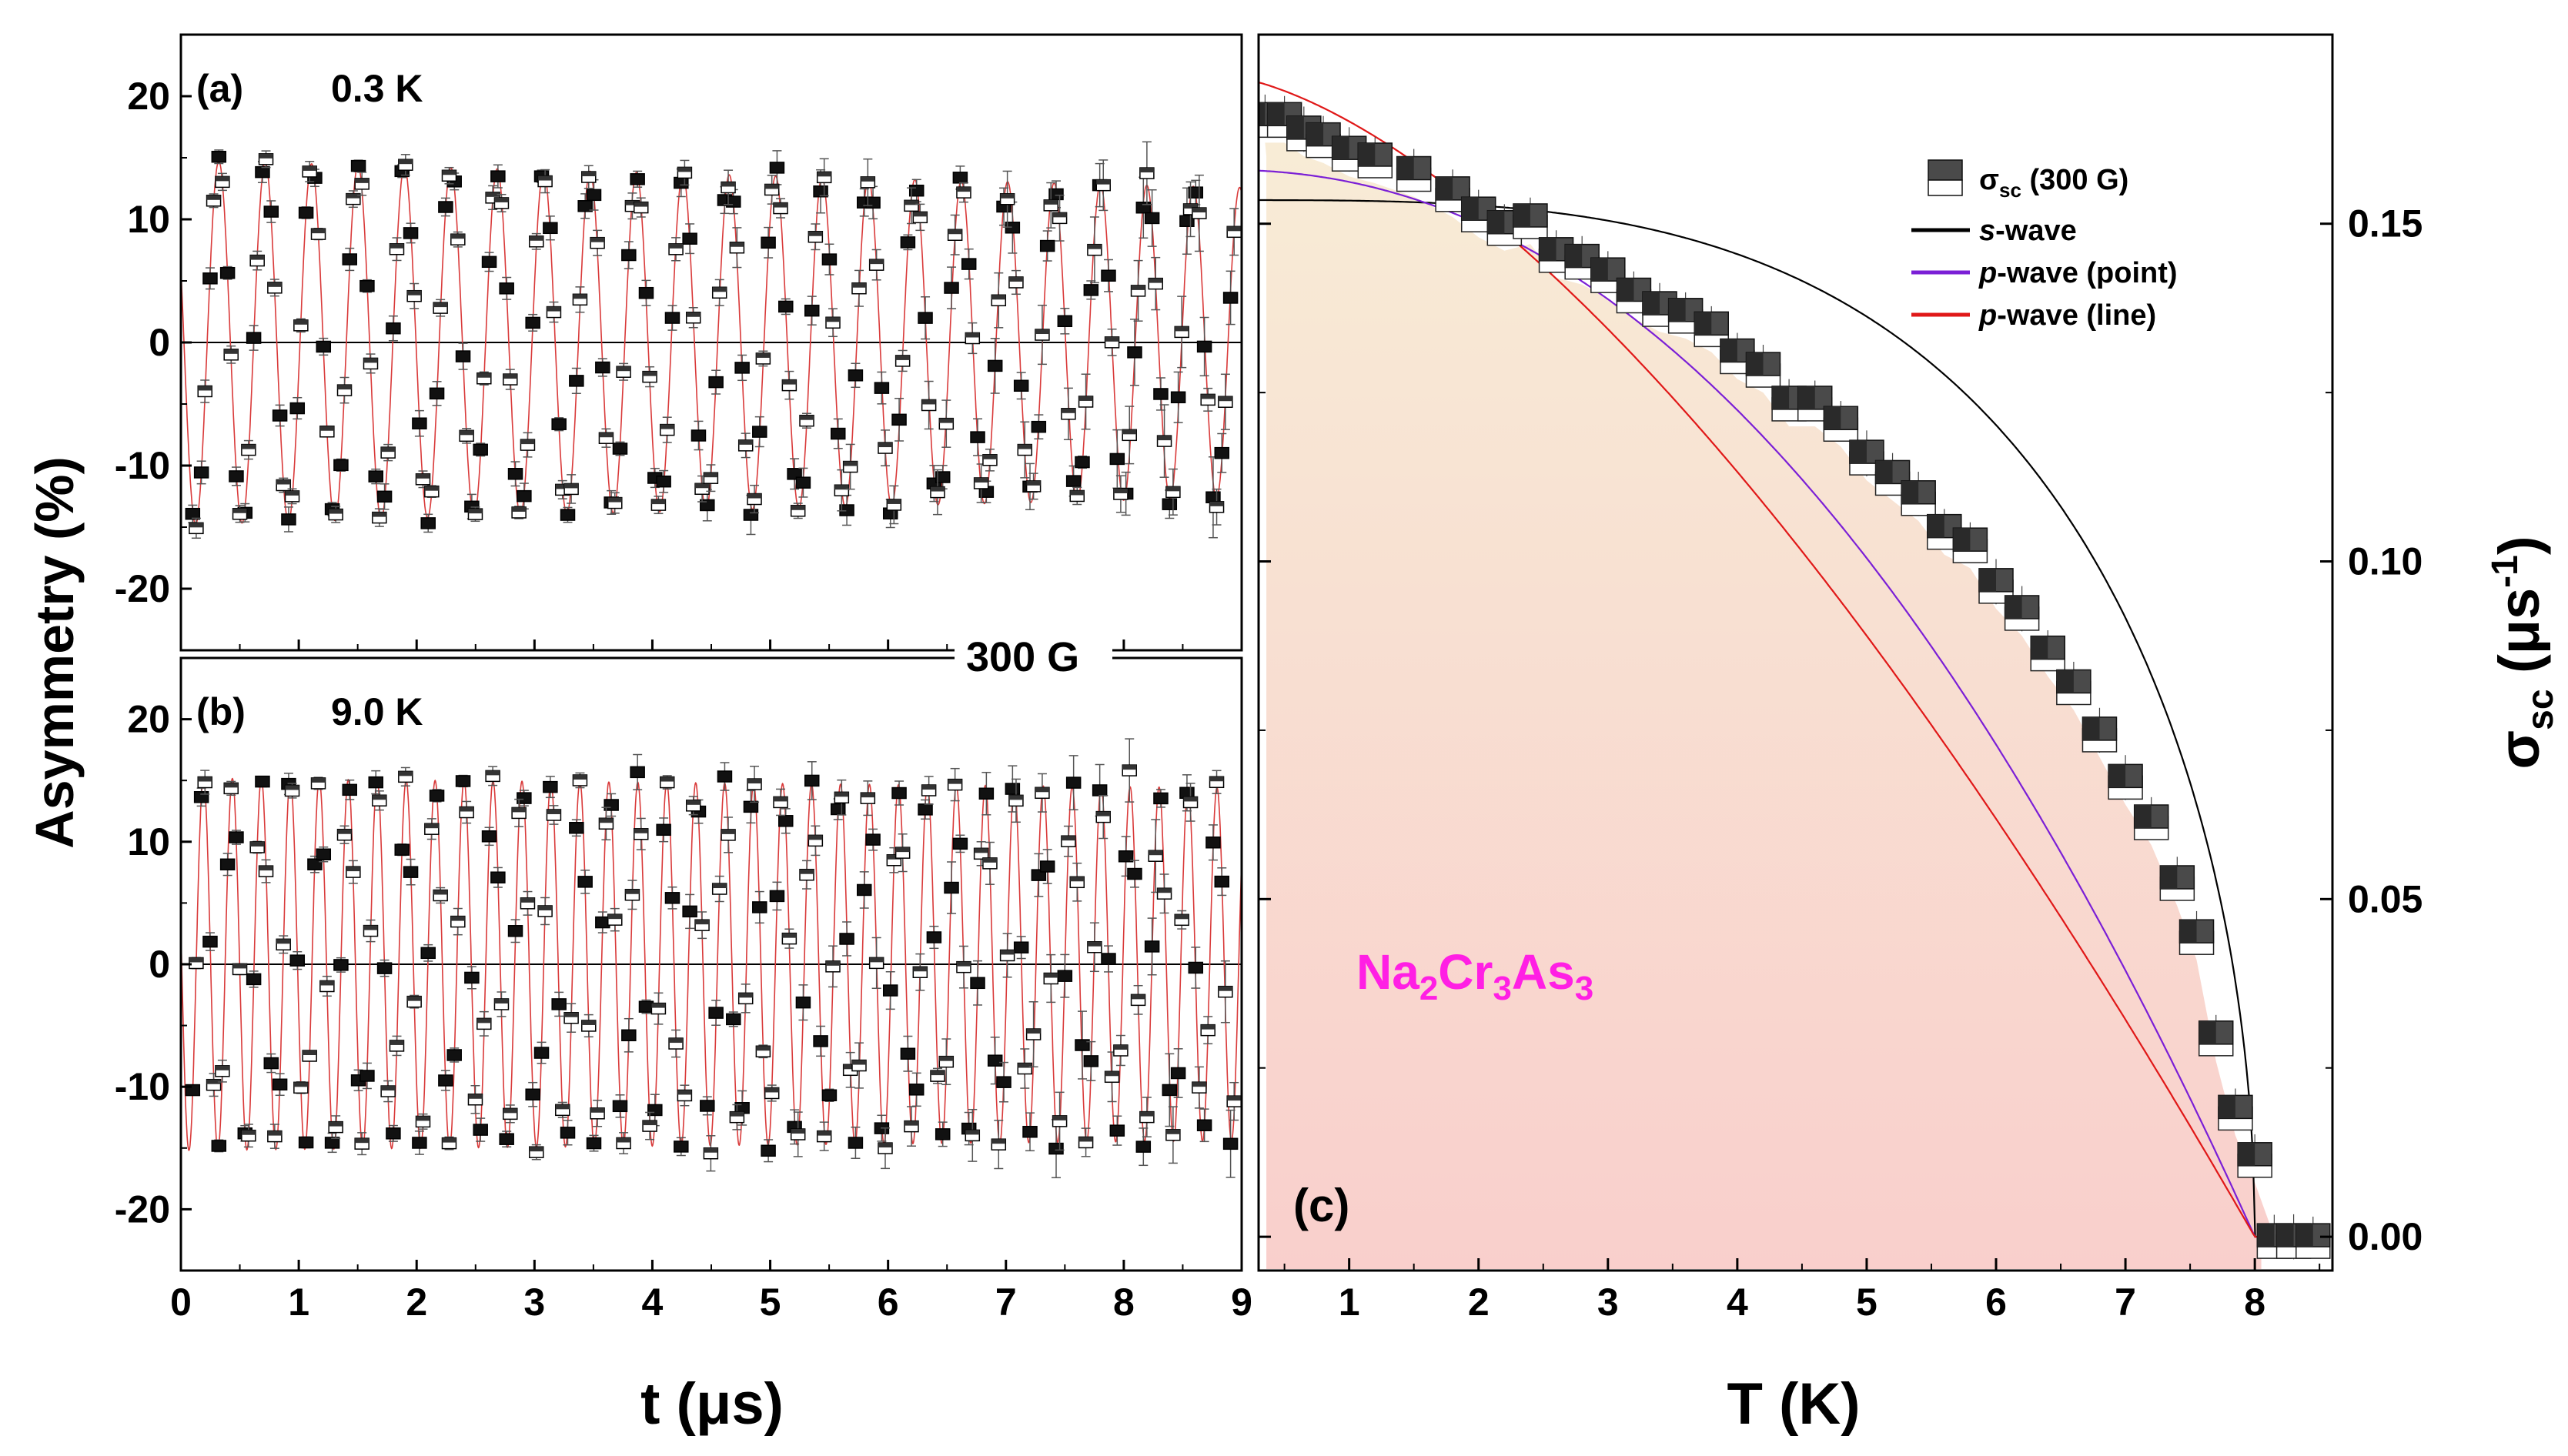  What do you see at coordinates (221, 712) in the screenshot?
I see `panel-b-label: (b)` at bounding box center [221, 712].